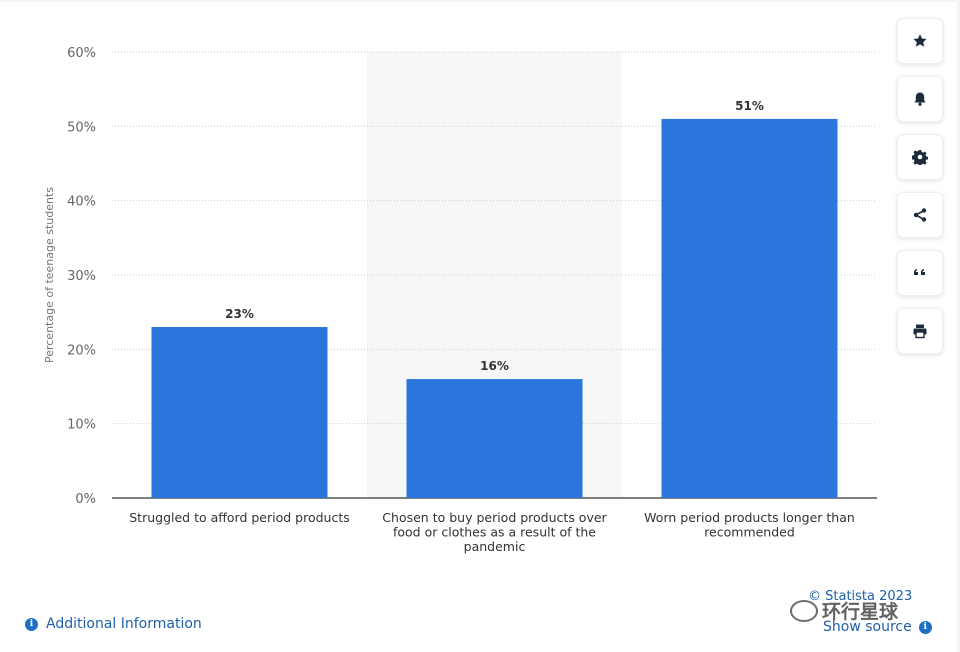 The width and height of the screenshot is (960, 652). I want to click on chart-toolbar, so click(920, 192).